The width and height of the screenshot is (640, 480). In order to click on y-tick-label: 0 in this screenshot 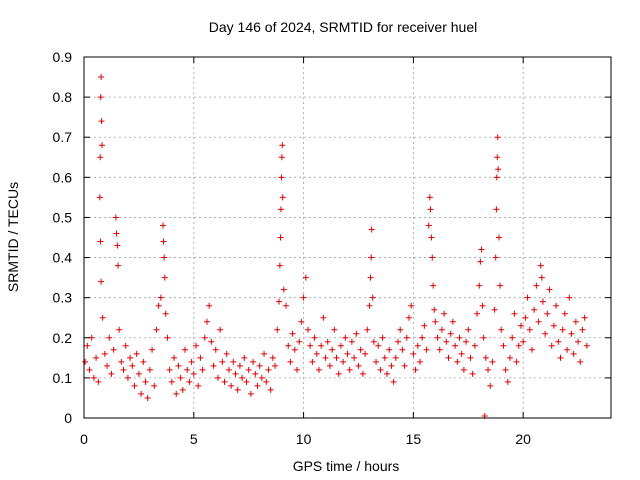, I will do `click(68, 418)`.